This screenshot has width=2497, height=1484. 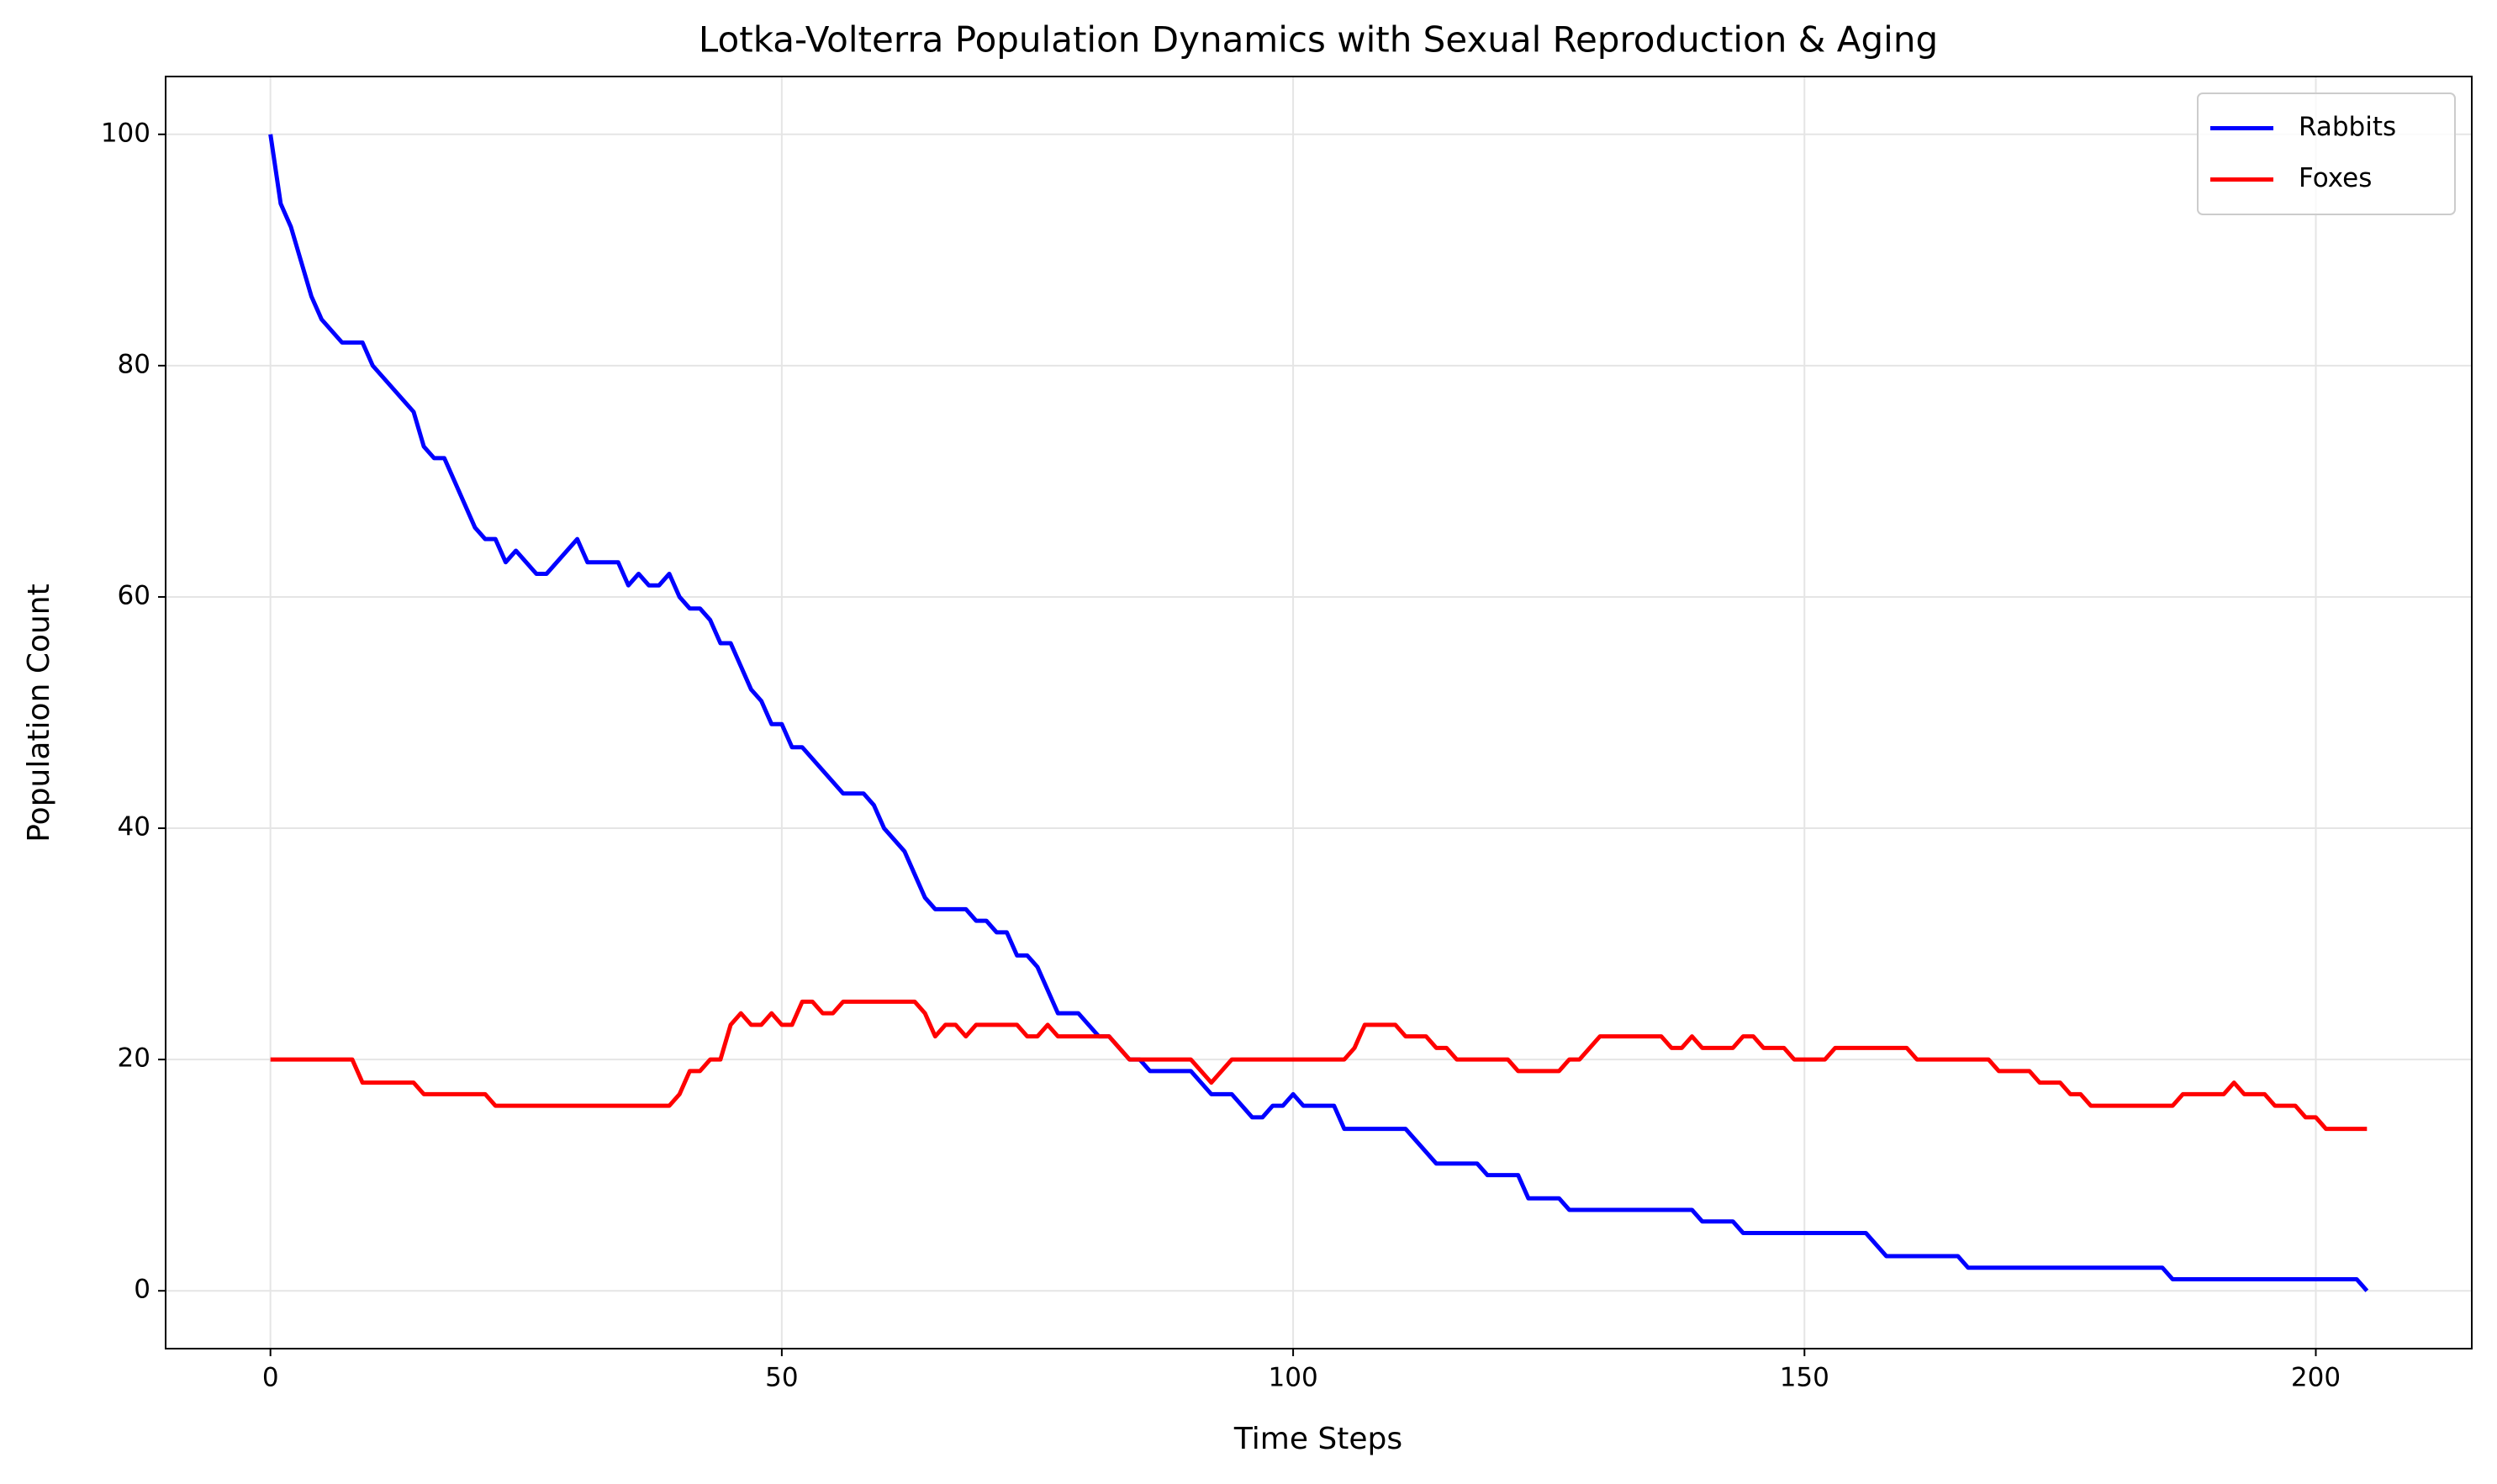 I want to click on y-tick-label: 20, so click(x=134, y=1058).